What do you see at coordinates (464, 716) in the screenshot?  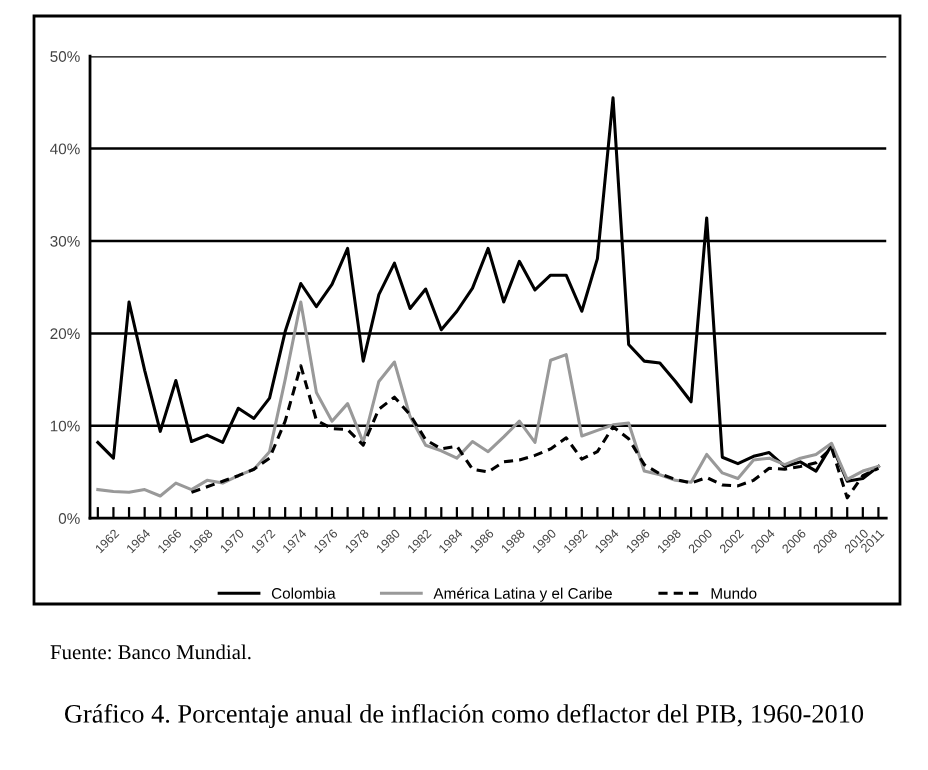 I see `text: Gráfico 4. Porcentaje anual de inflación como deflactor del PIB, 1960-2010` at bounding box center [464, 716].